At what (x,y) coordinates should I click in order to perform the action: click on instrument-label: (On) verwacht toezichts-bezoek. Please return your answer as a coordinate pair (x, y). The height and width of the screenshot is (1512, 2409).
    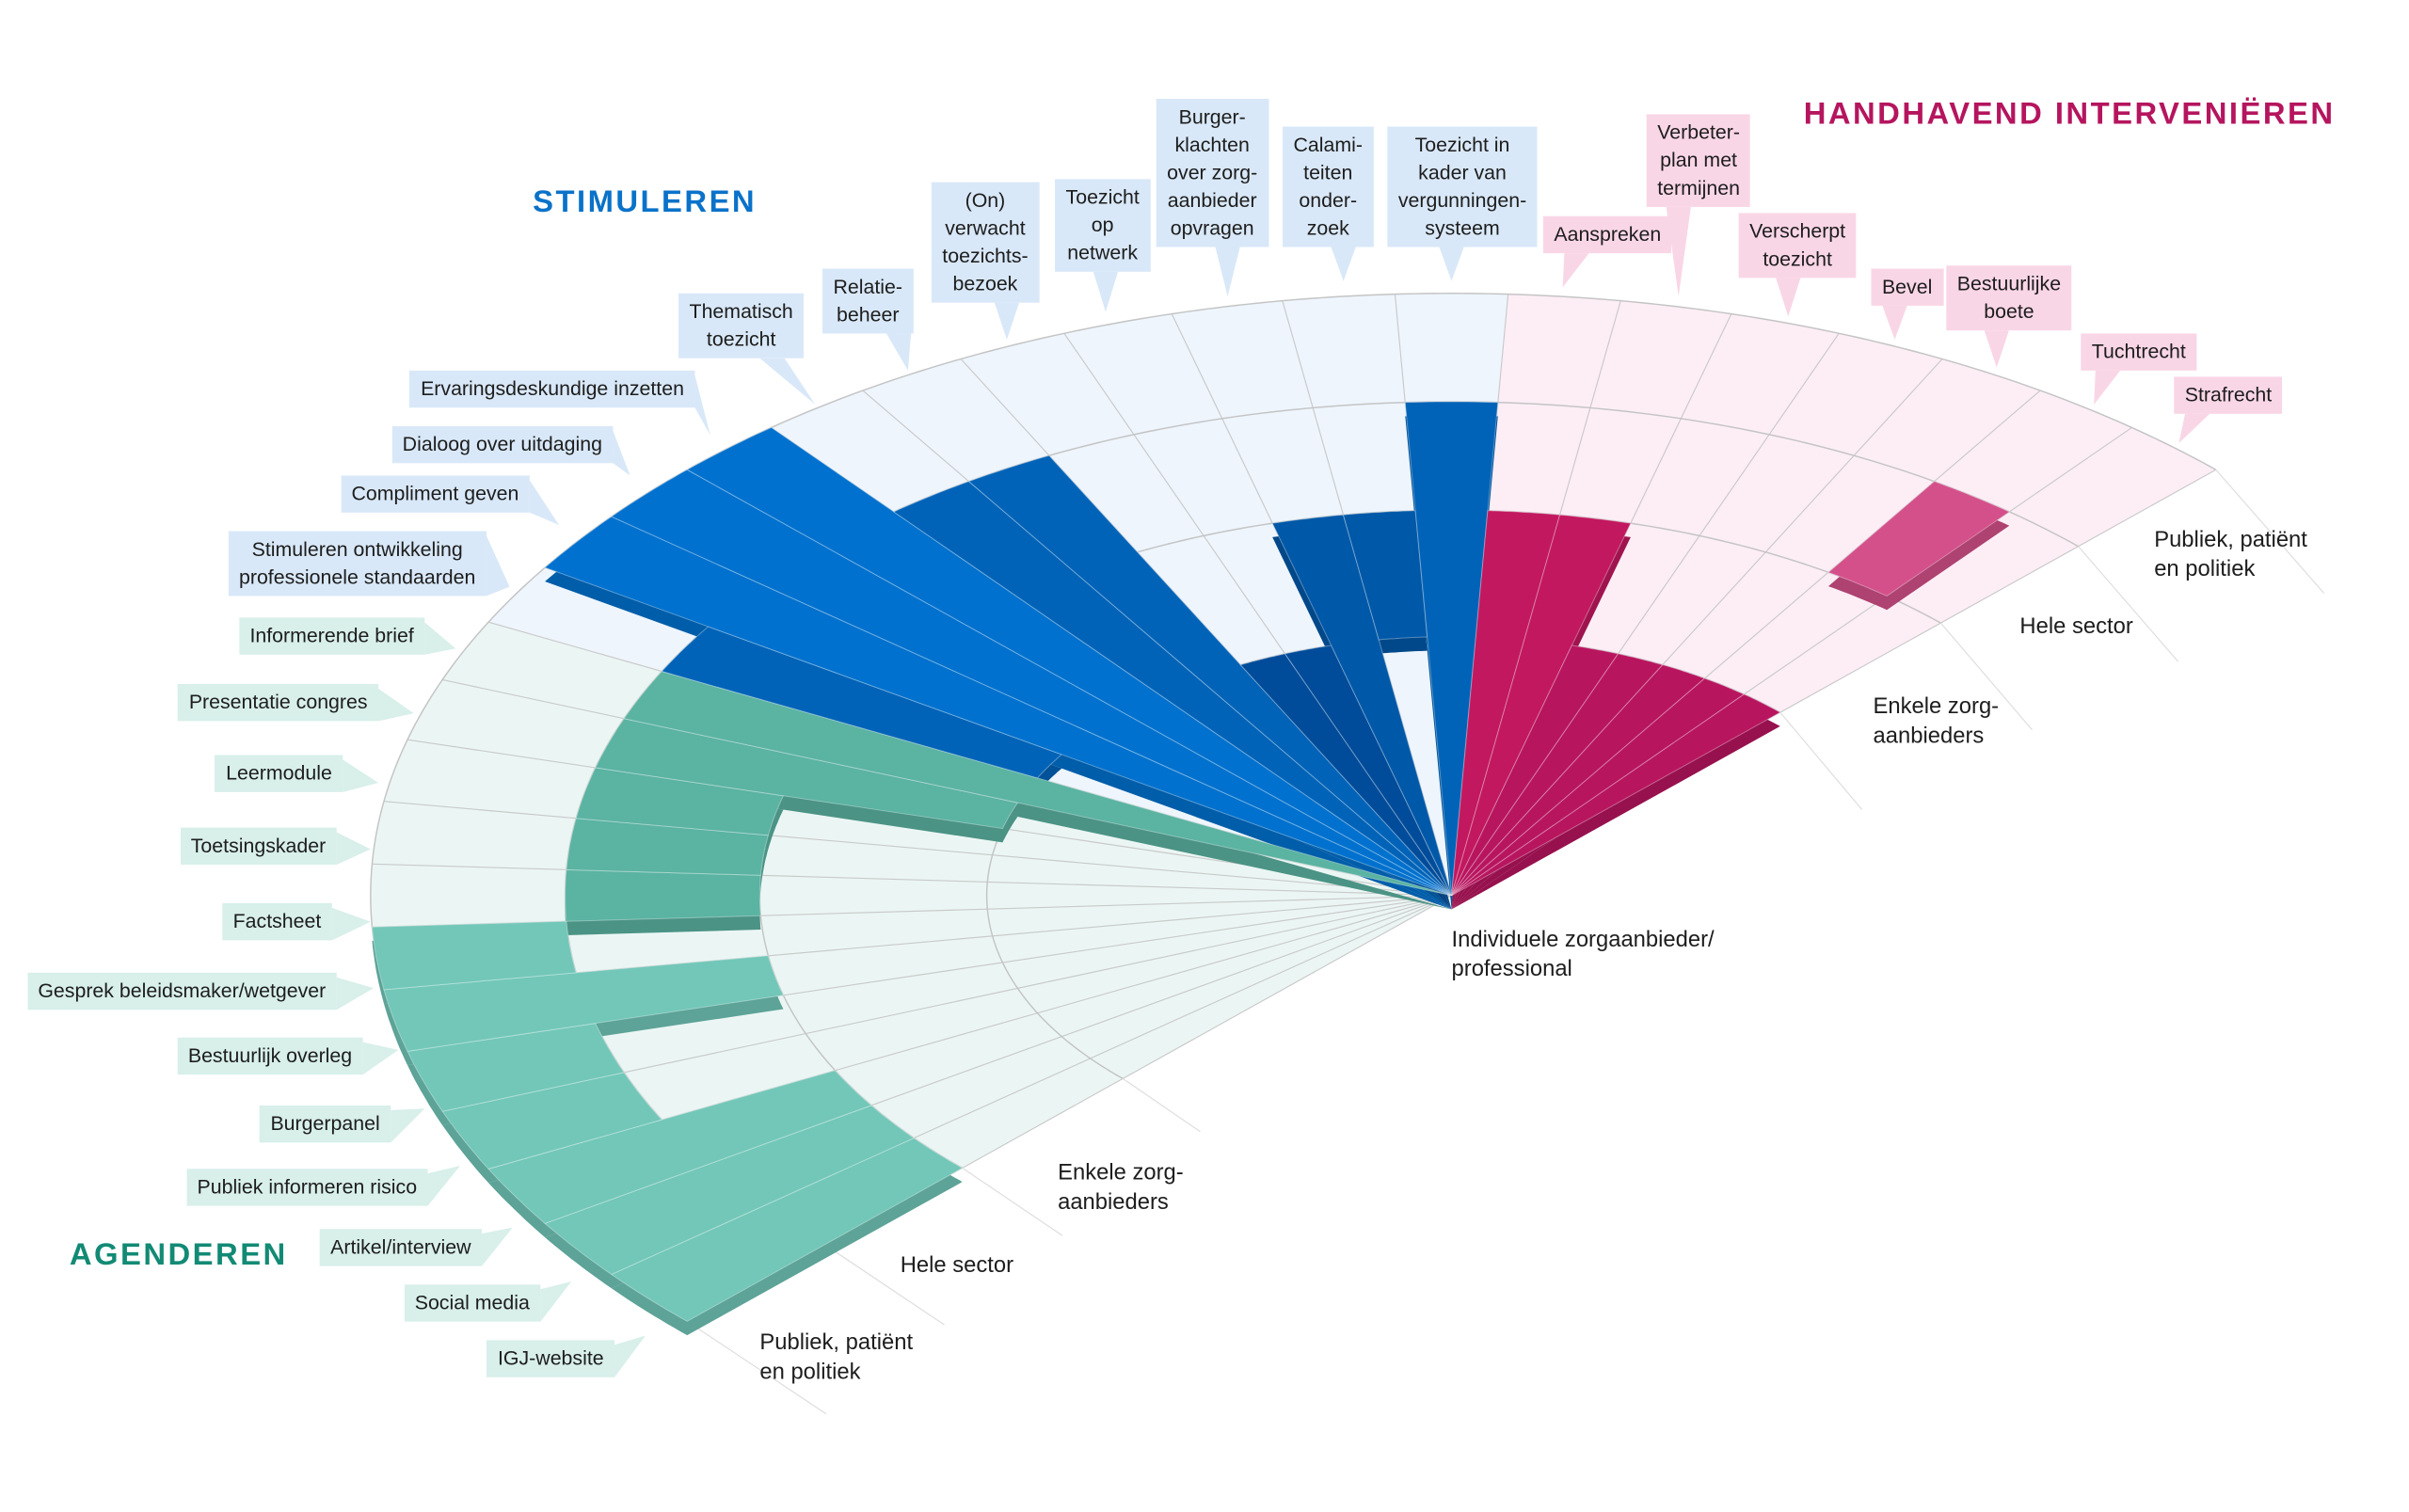
    Looking at the image, I should click on (986, 243).